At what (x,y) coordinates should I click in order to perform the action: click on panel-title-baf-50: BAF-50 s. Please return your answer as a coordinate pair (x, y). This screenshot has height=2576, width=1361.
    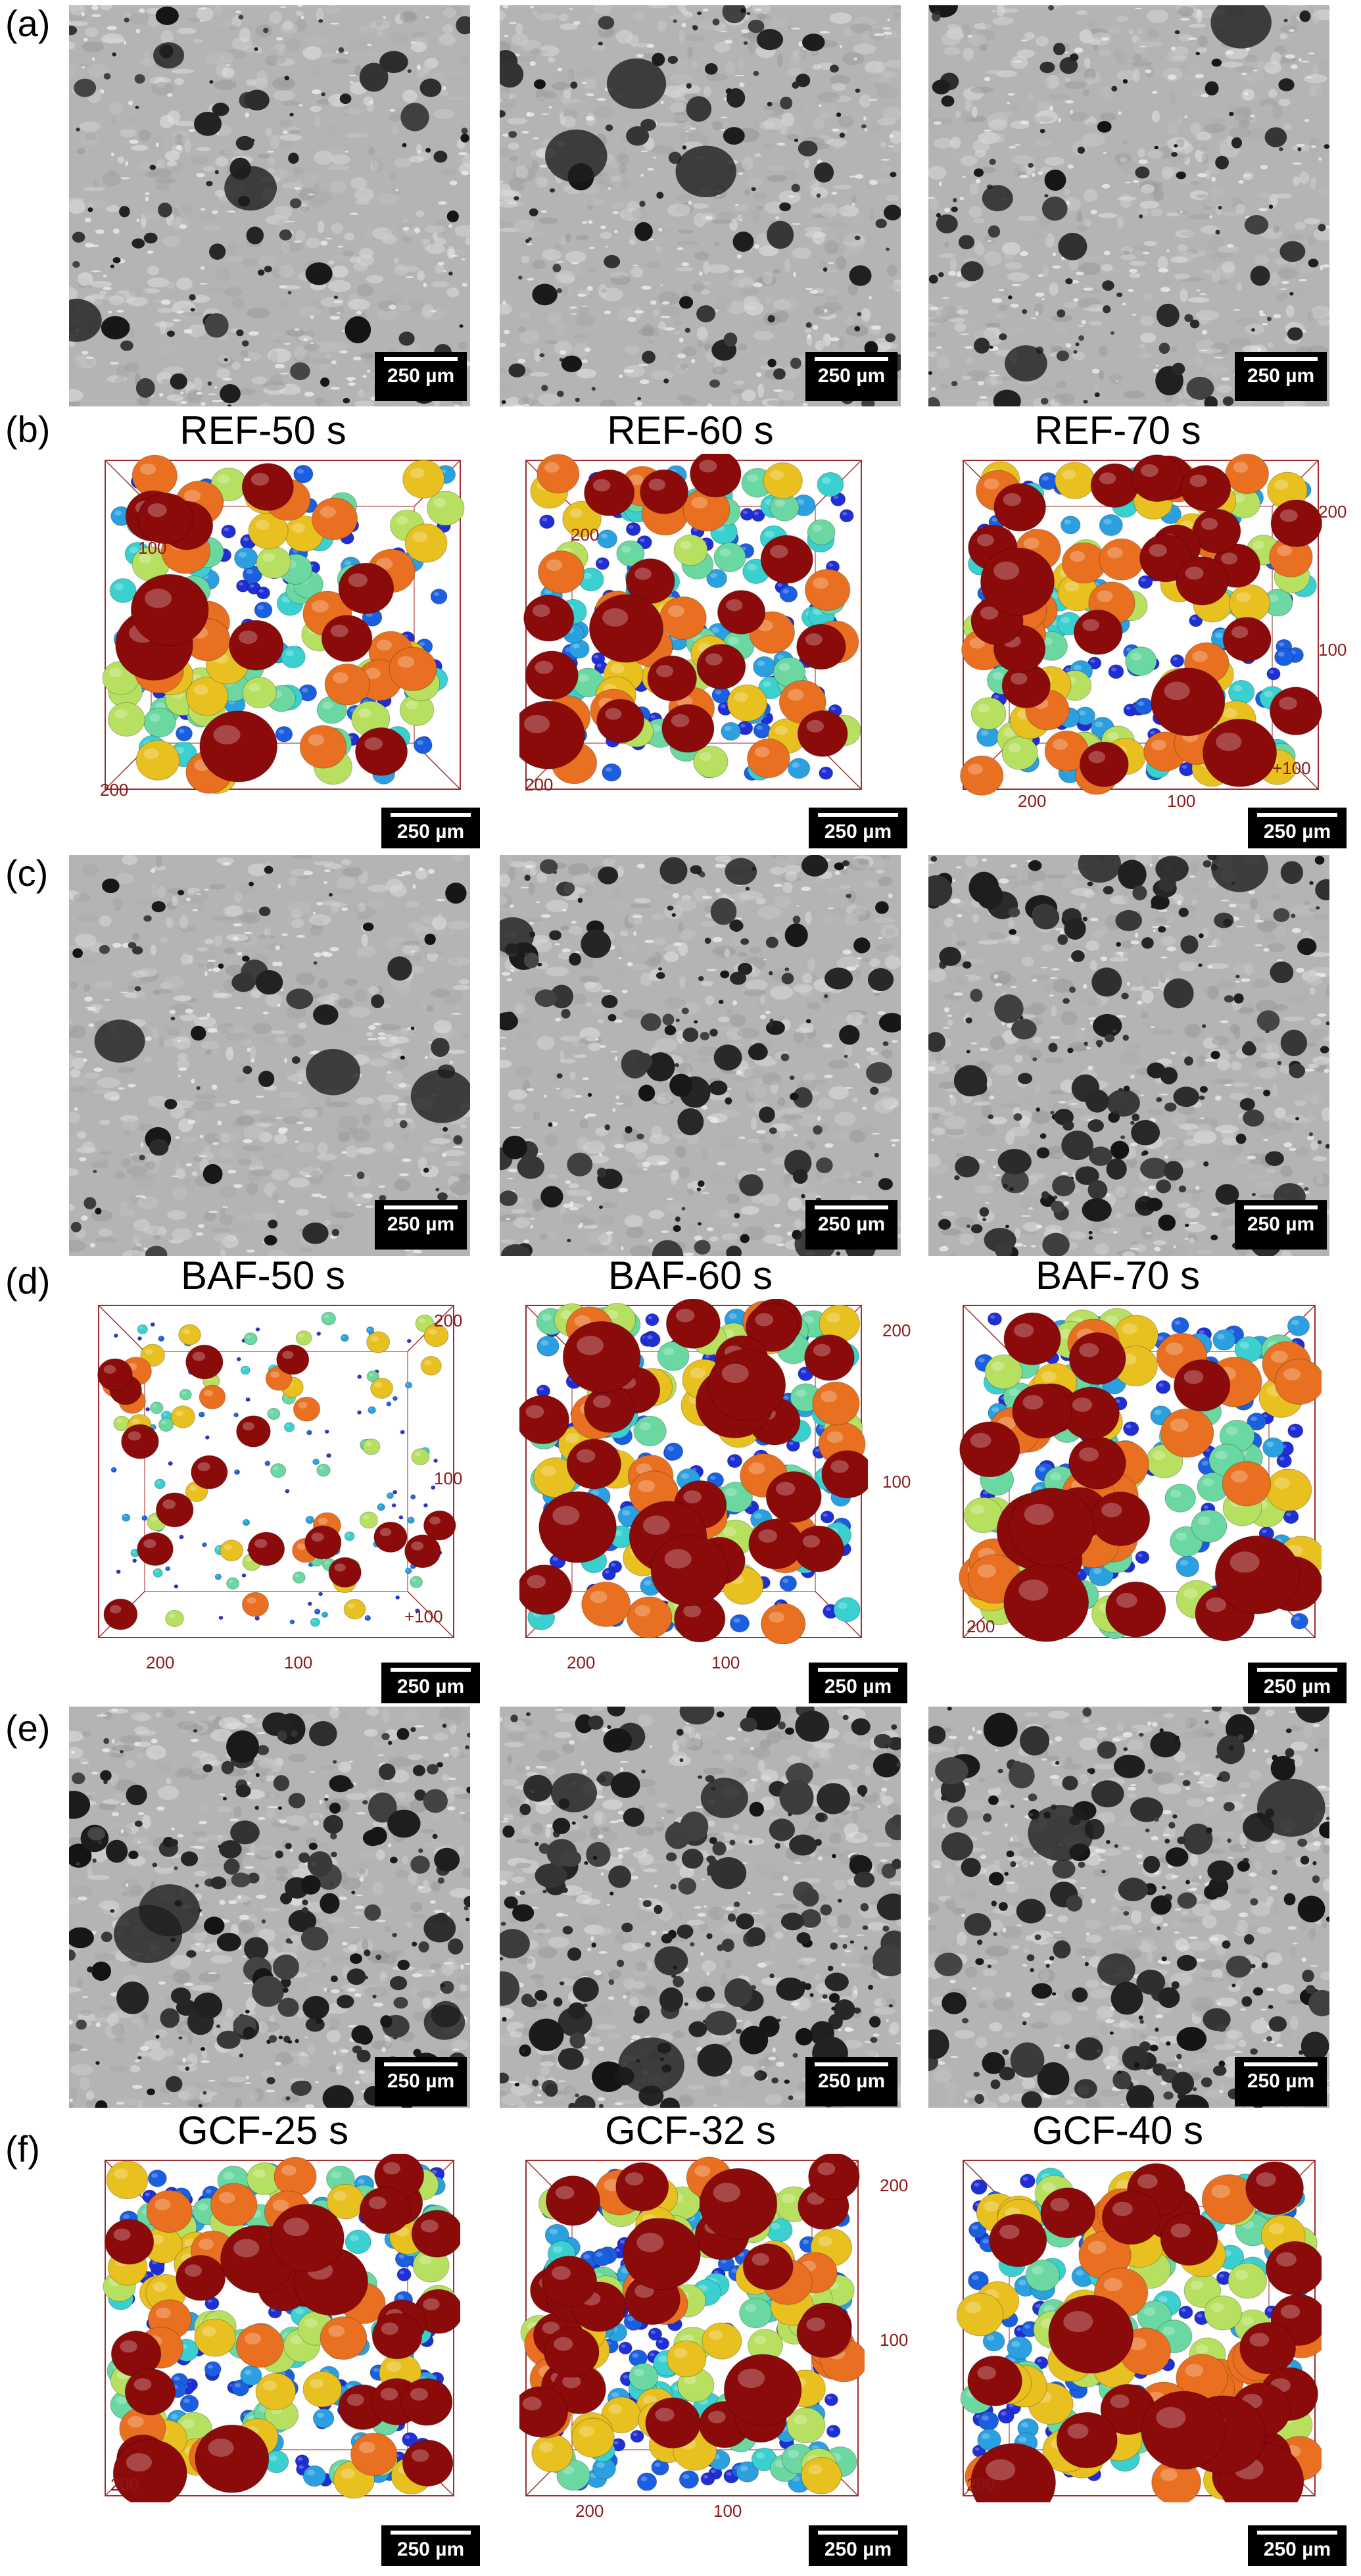
    Looking at the image, I should click on (263, 1275).